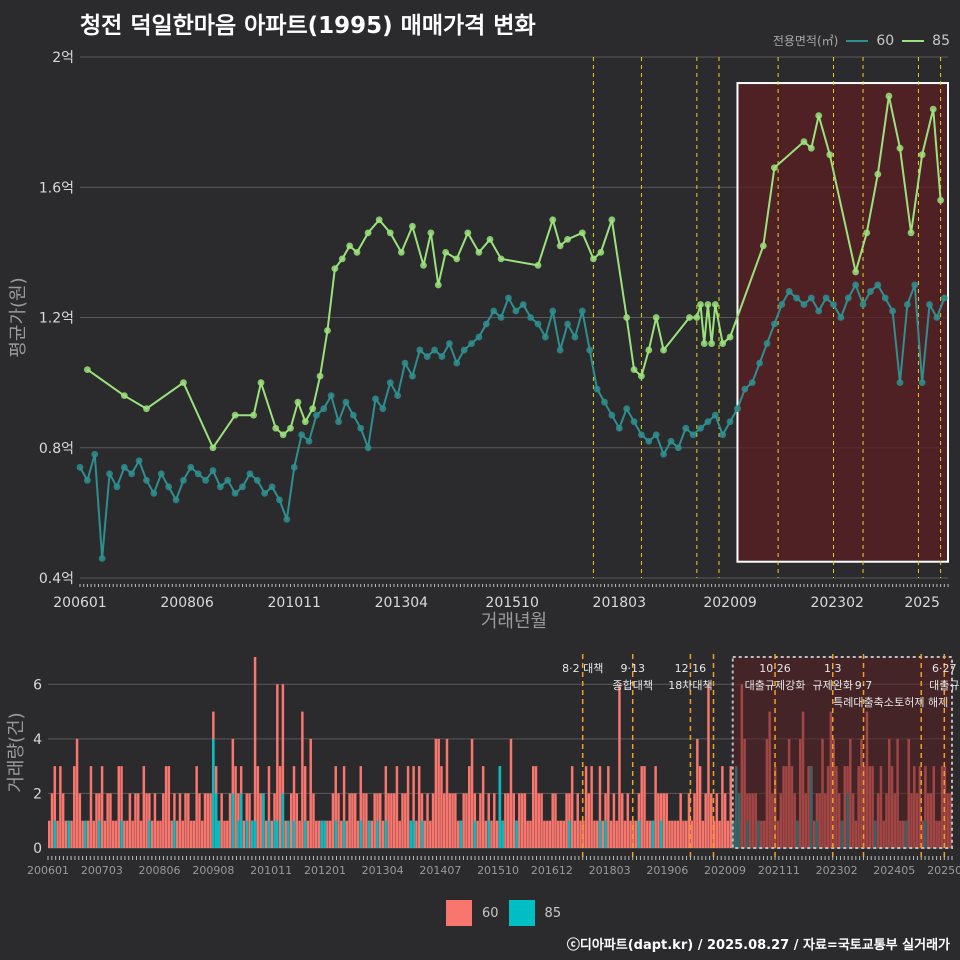 This screenshot has width=960, height=960. I want to click on policy-annotation: 1·3, so click(833, 668).